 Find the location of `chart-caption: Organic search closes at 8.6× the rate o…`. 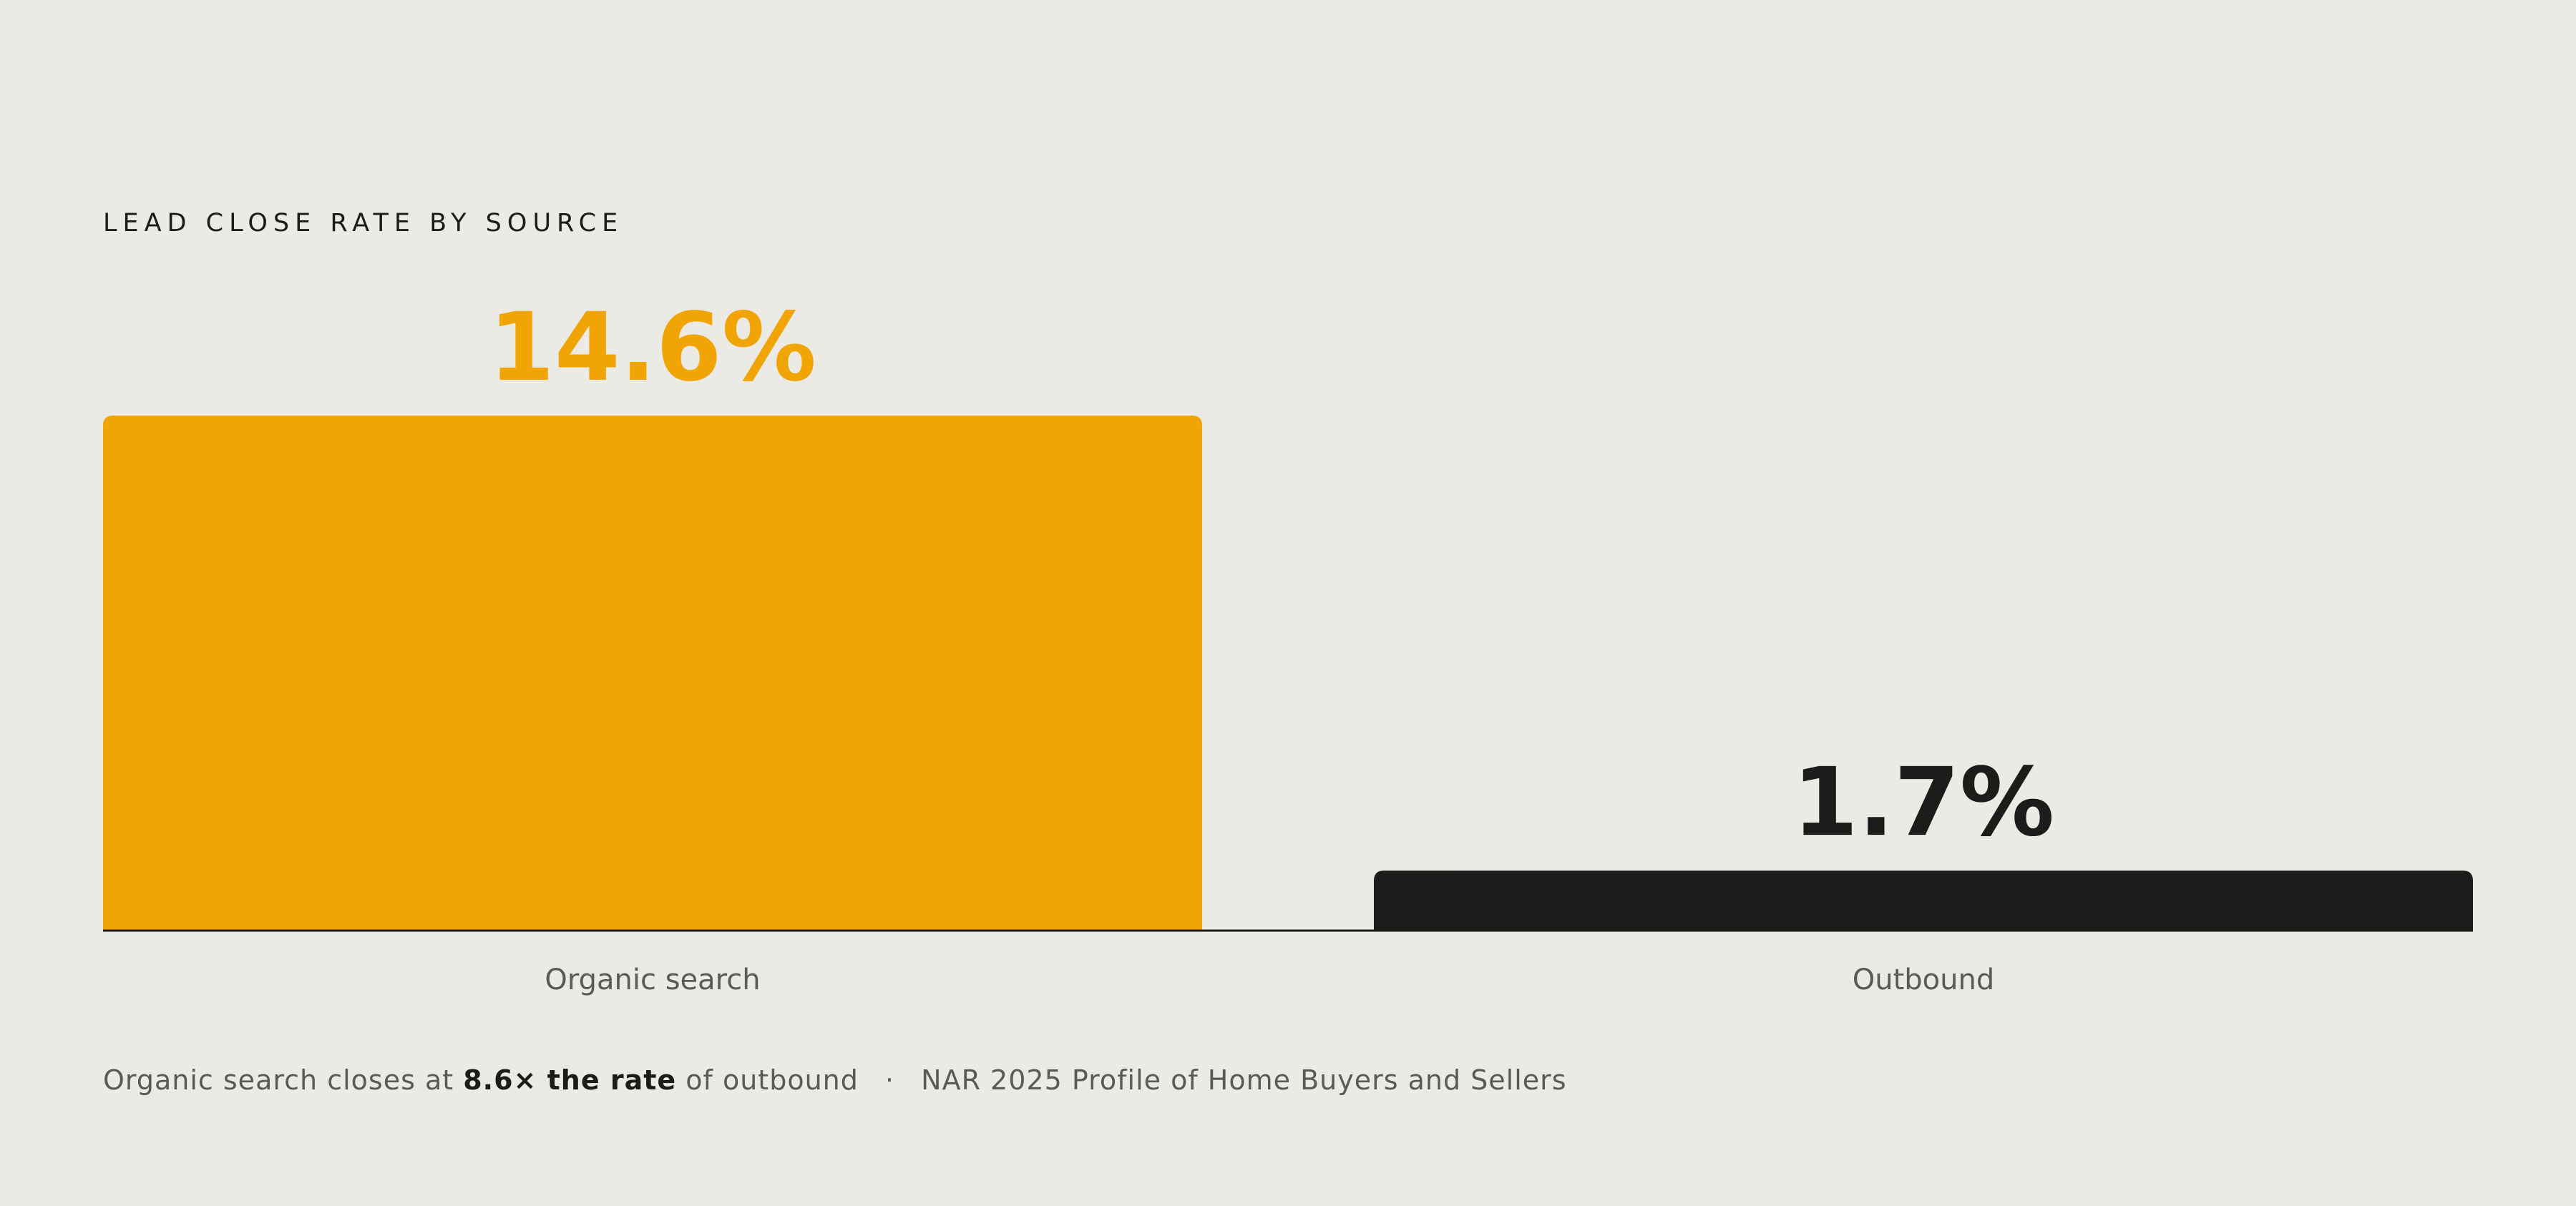

chart-caption: Organic search closes at 8.6× the rate o… is located at coordinates (835, 1080).